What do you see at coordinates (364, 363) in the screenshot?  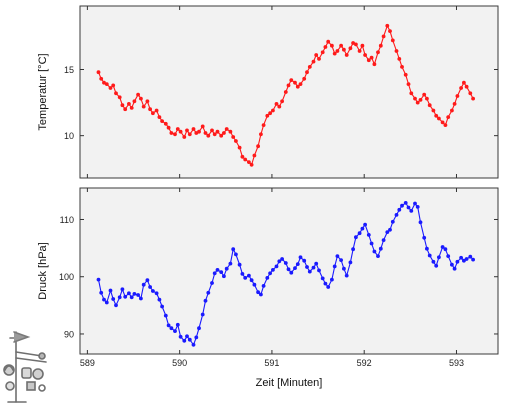 I see `pressure-x-tick-label: 592` at bounding box center [364, 363].